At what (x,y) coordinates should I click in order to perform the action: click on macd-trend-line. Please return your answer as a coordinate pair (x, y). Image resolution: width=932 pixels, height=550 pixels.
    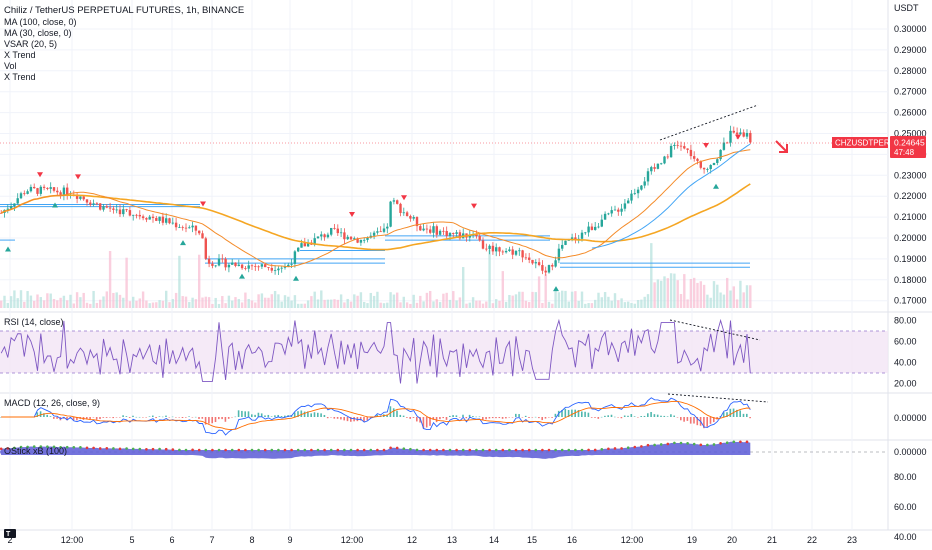
    Looking at the image, I should click on (718, 398).